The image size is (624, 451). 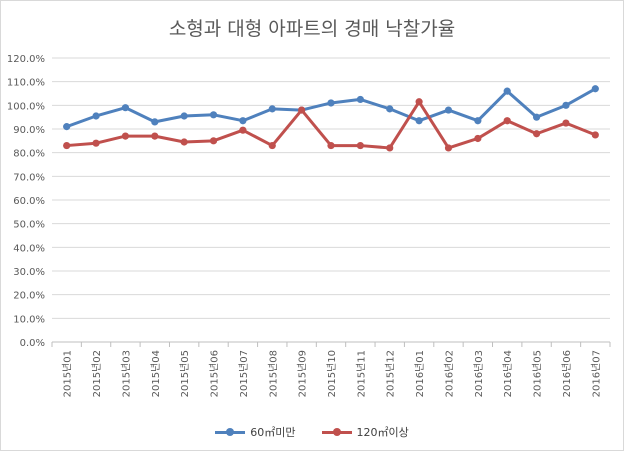 What do you see at coordinates (508, 373) in the screenshot?
I see `x-tick-label: 2016년04` at bounding box center [508, 373].